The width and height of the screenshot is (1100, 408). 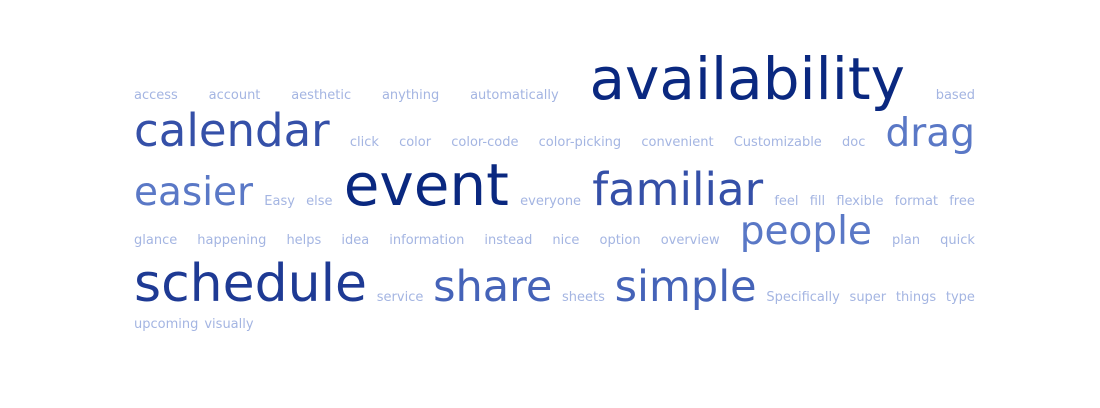 What do you see at coordinates (400, 297) in the screenshot?
I see `word-cloud-term: service` at bounding box center [400, 297].